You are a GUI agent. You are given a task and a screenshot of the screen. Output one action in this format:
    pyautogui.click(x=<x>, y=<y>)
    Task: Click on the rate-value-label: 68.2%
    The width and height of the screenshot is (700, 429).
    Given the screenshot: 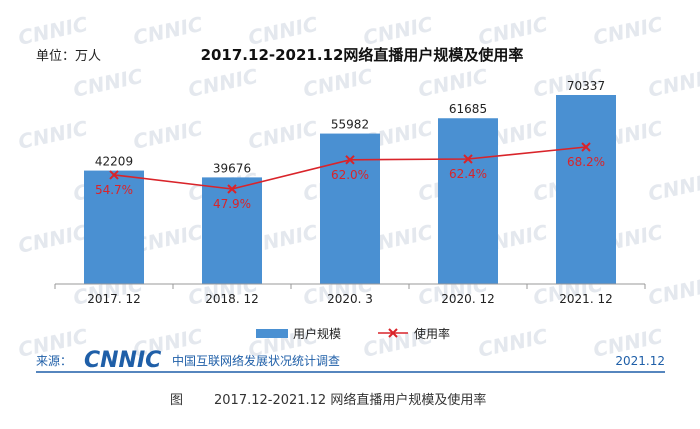 What is the action you would take?
    pyautogui.click(x=586, y=162)
    